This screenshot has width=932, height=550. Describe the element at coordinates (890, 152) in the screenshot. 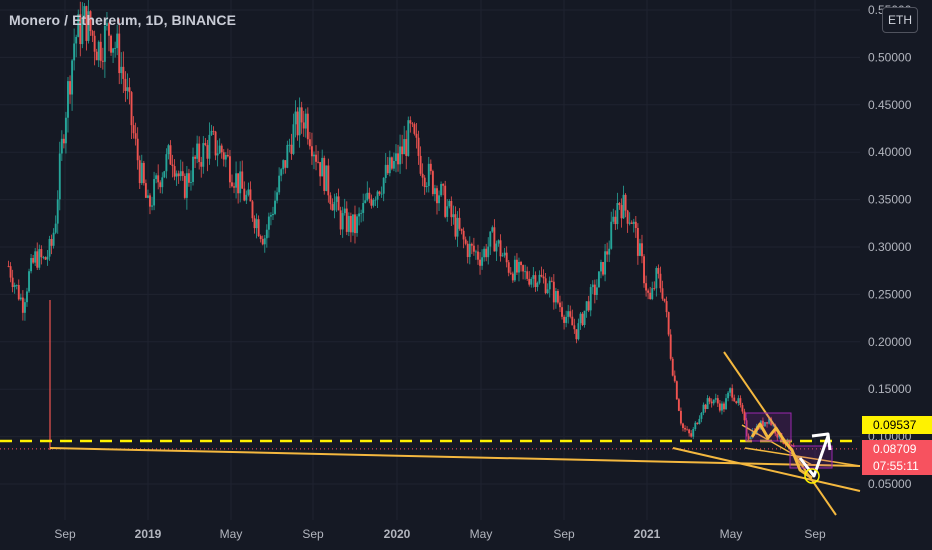

I see `y-tick-label: 0.40000` at that location.